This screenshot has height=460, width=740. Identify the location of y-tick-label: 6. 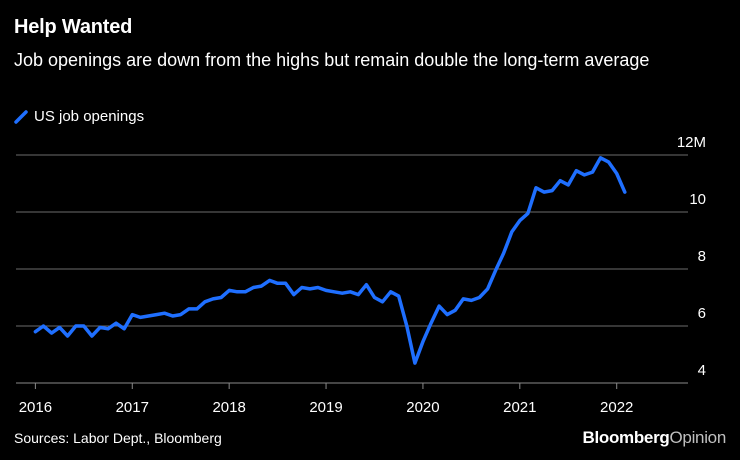
(702, 313).